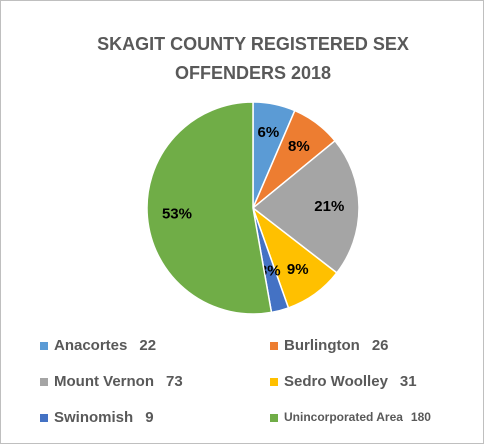  What do you see at coordinates (177, 214) in the screenshot?
I see `data-label: 53%` at bounding box center [177, 214].